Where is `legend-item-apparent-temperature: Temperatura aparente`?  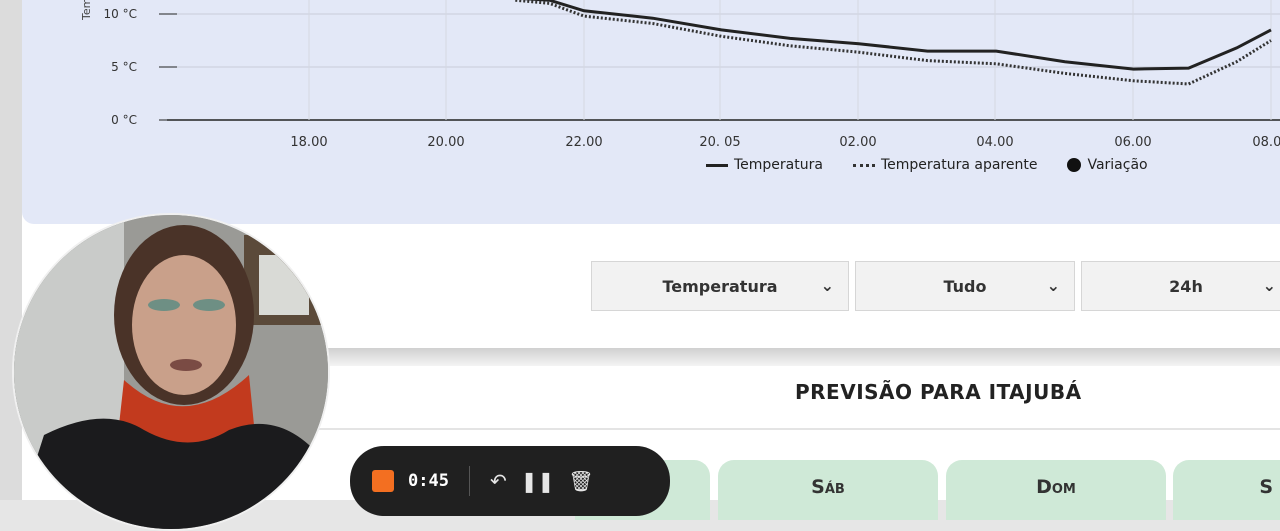
legend-item-apparent-temperature: Temperatura aparente is located at coordinates (945, 165).